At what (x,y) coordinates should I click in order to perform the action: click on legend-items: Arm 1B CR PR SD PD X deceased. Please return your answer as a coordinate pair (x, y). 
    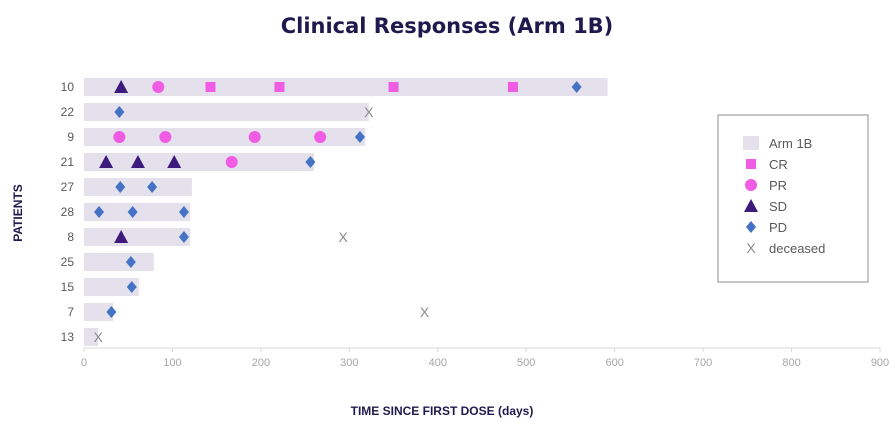
    Looking at the image, I should click on (784, 196).